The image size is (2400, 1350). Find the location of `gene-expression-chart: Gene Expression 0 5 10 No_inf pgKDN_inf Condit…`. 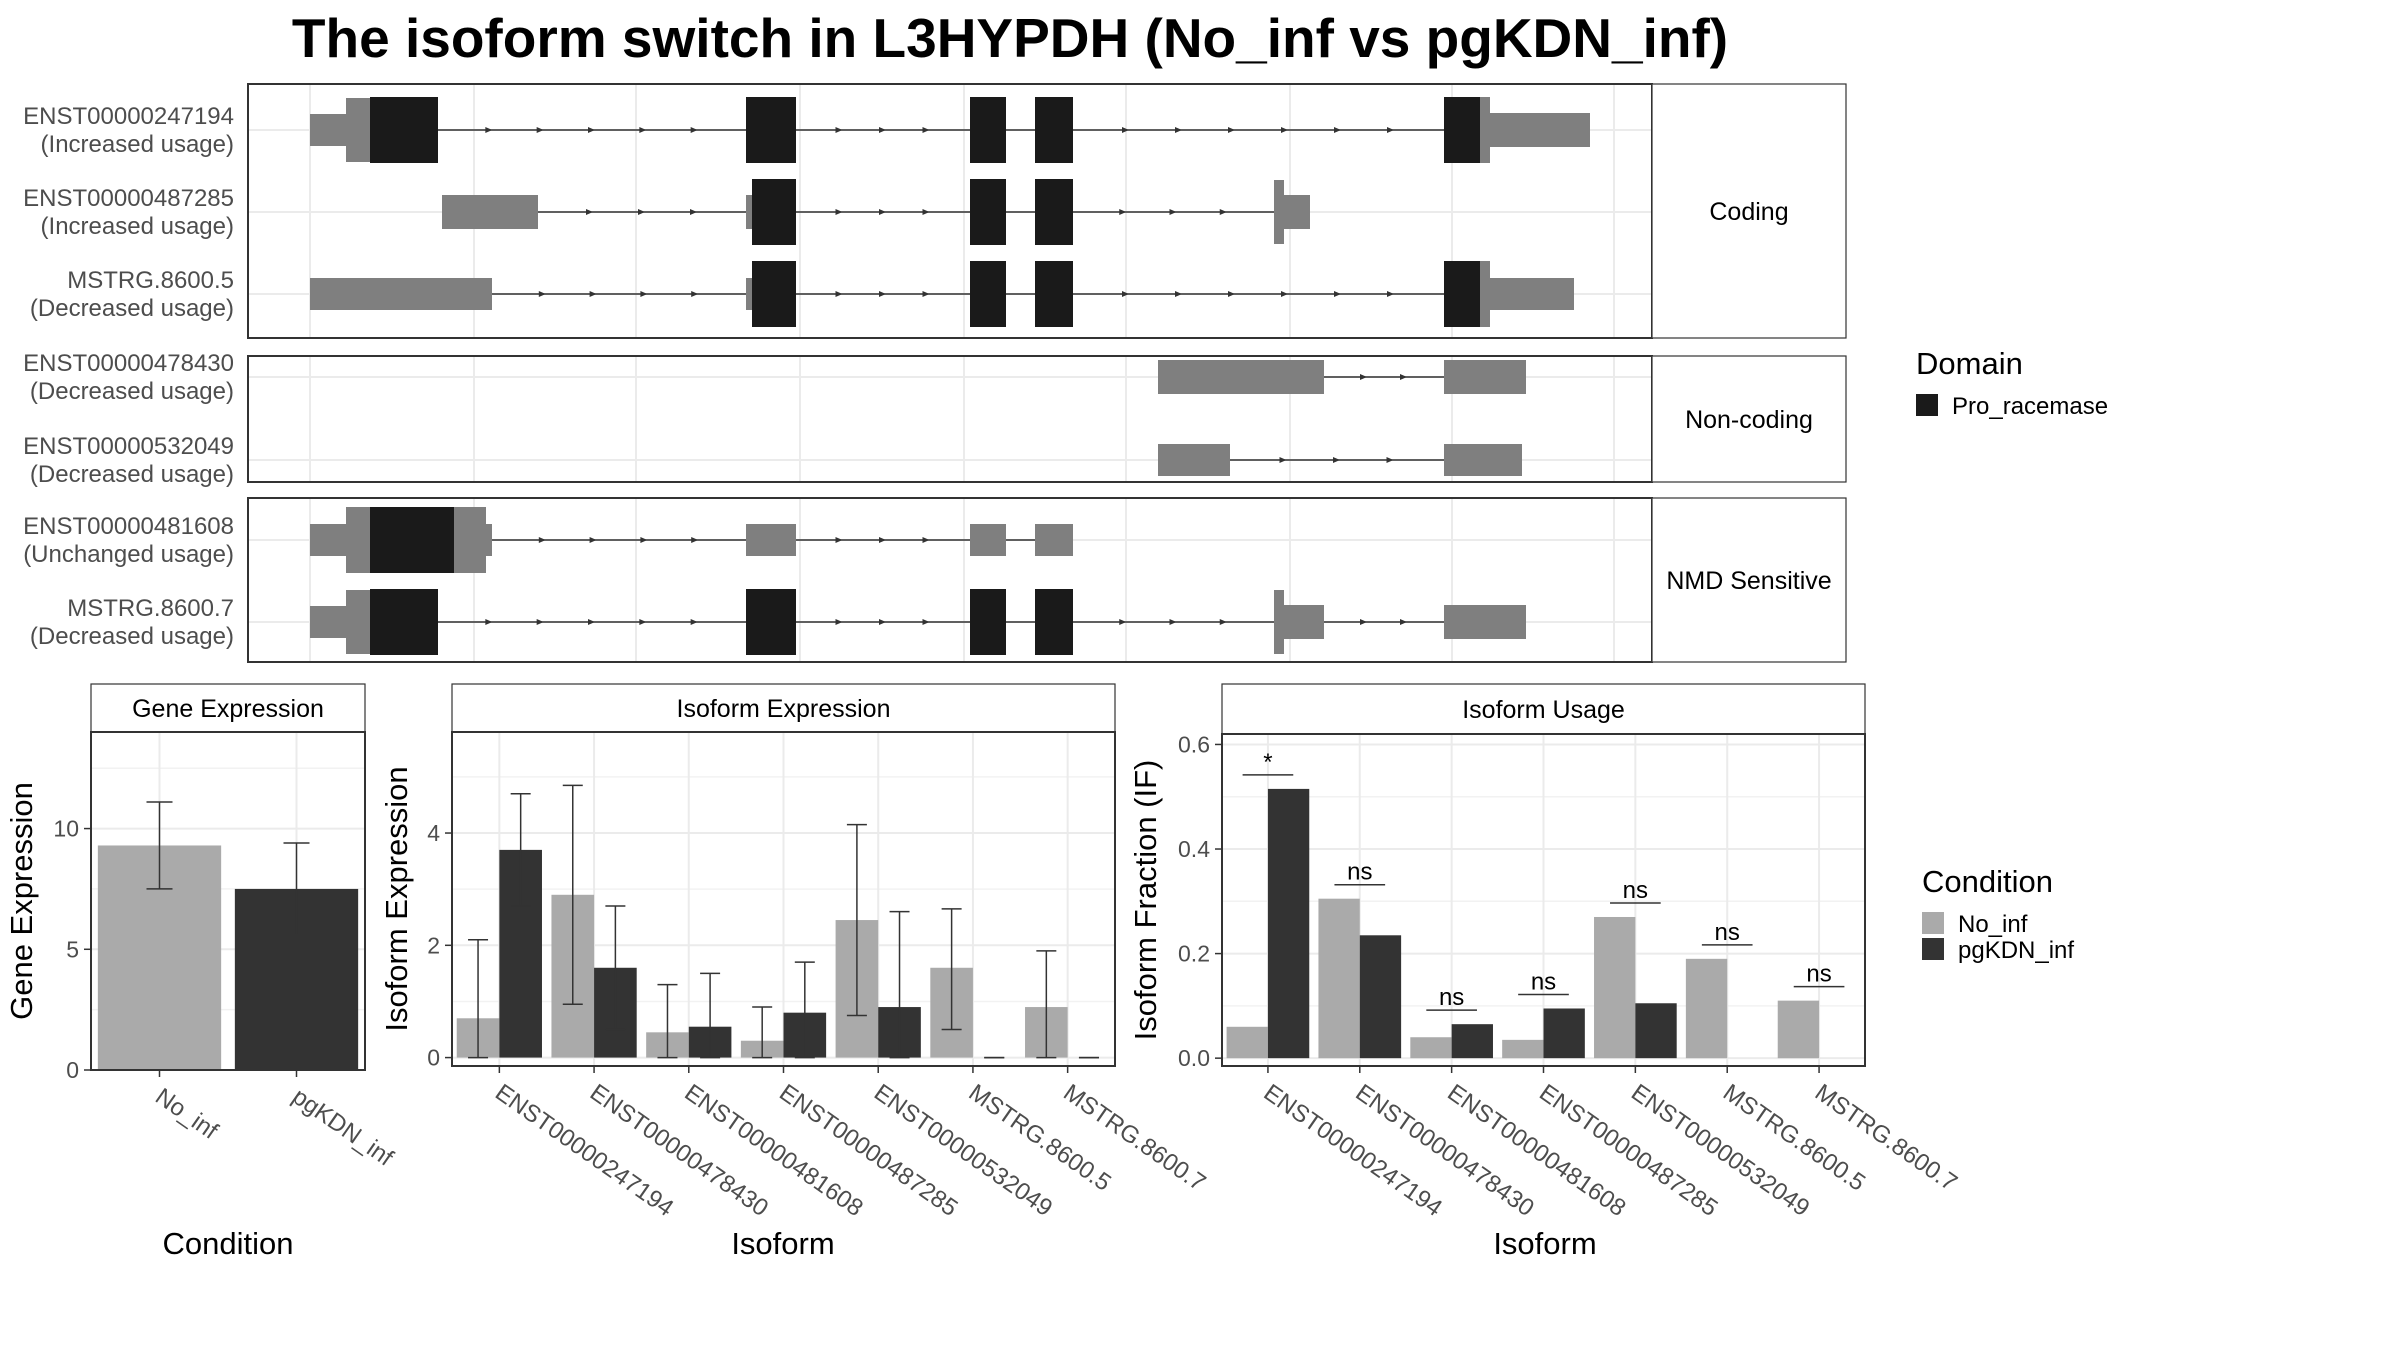

gene-expression-chart: Gene Expression 0 5 10 No_inf pgKDN_inf Condit… is located at coordinates (201, 972).